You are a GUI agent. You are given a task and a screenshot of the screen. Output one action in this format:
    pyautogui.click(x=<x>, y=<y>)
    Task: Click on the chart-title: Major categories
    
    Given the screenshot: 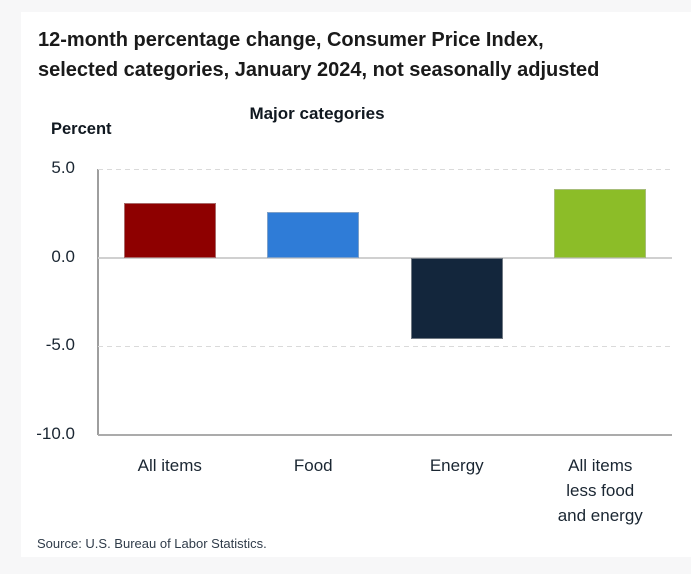 What is the action you would take?
    pyautogui.click(x=317, y=113)
    